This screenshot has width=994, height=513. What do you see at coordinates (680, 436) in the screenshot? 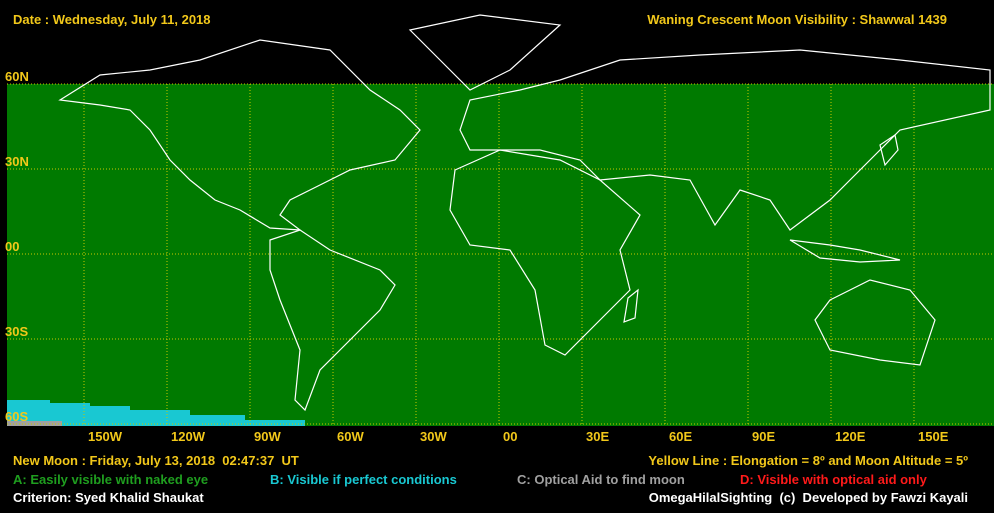
I see `longitude-label: 60E` at bounding box center [680, 436].